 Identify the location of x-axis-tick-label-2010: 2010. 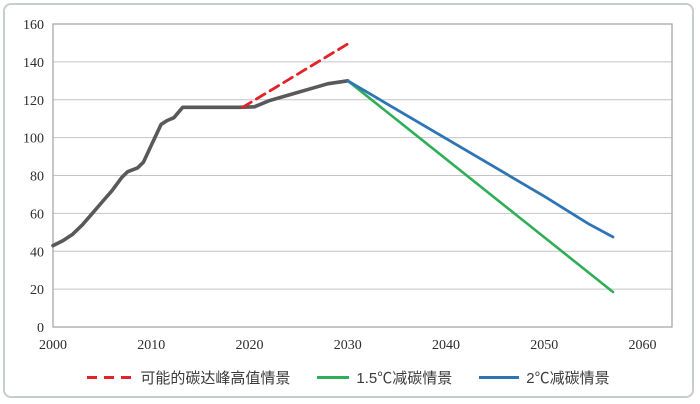
(151, 345).